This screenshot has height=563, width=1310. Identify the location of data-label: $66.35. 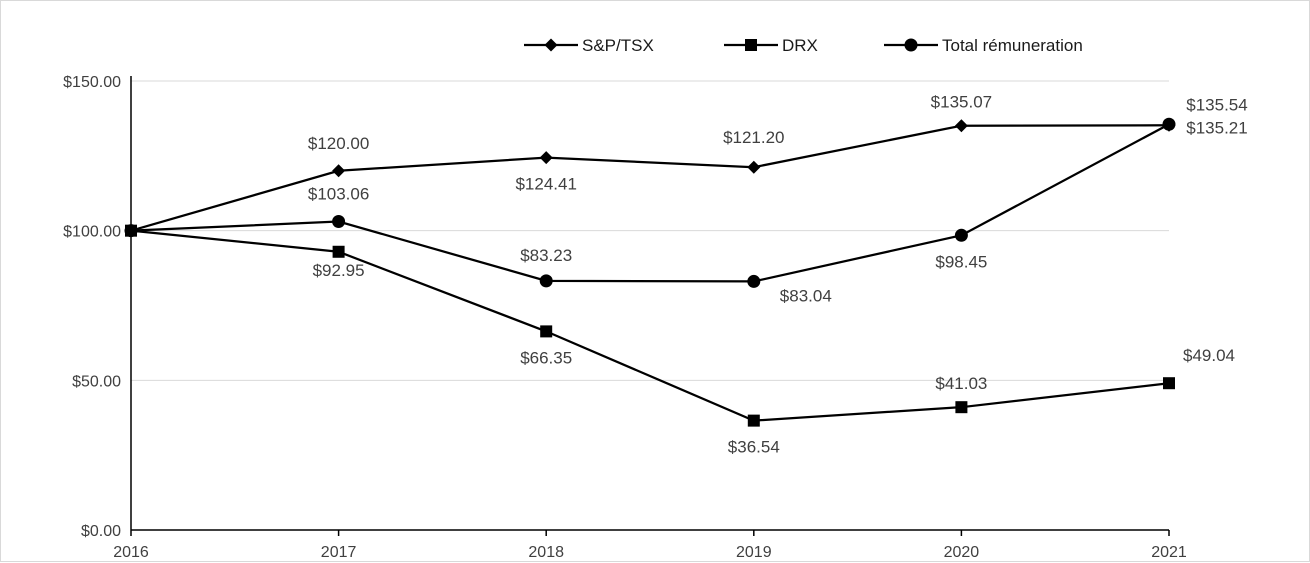
(546, 357).